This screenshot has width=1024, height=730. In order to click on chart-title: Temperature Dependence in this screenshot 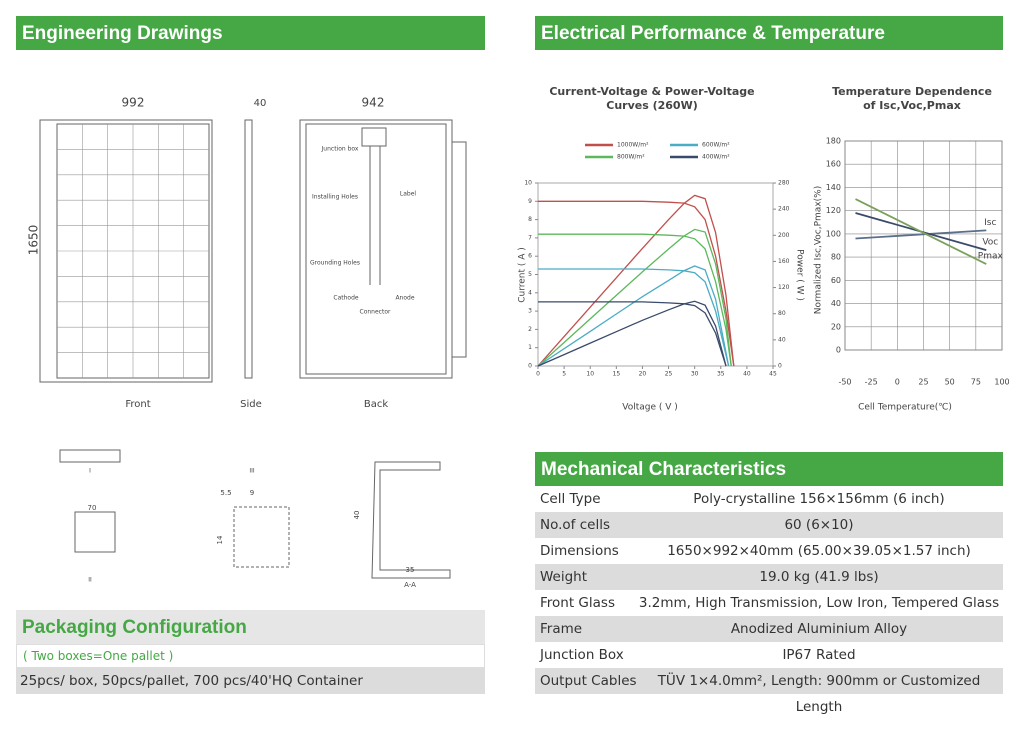, I will do `click(912, 91)`.